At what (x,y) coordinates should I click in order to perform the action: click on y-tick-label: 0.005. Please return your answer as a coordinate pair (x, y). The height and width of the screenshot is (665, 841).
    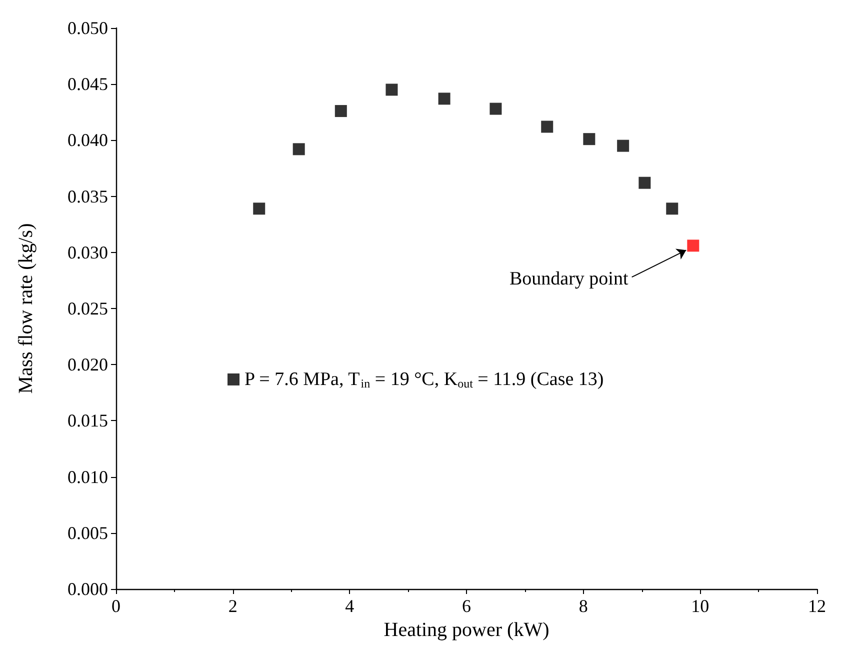
    Looking at the image, I should click on (88, 532).